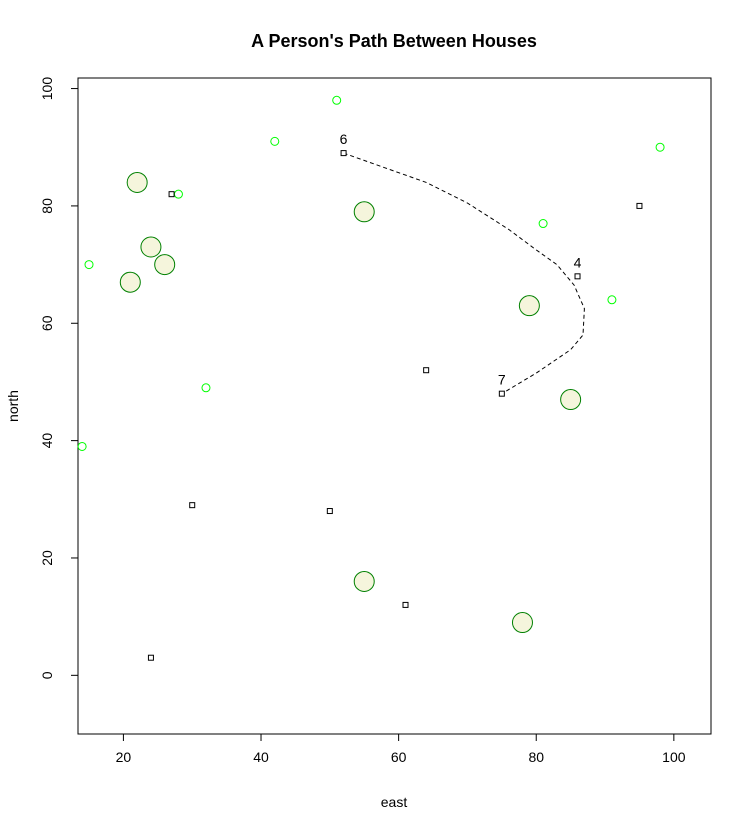  What do you see at coordinates (394, 802) in the screenshot?
I see `x-axis-label: east` at bounding box center [394, 802].